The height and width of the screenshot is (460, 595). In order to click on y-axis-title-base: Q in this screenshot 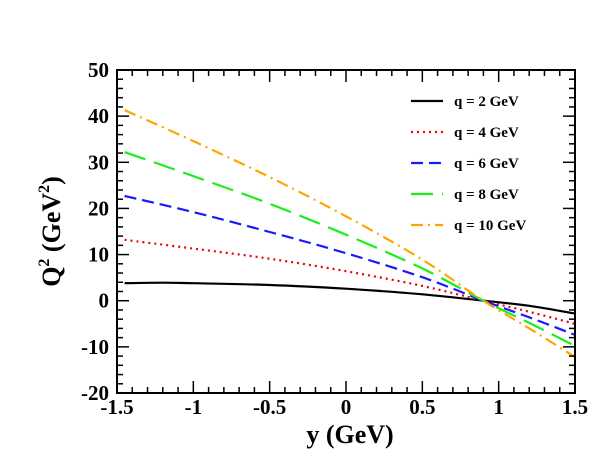, I will do `click(51, 277)`.